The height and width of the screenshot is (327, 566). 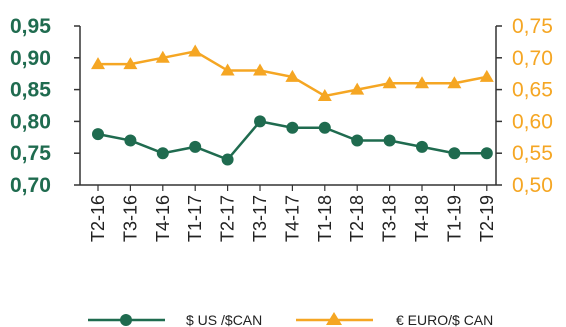 What do you see at coordinates (175, 319) in the screenshot?
I see `legend-item-usd: $ US /$CAN` at bounding box center [175, 319].